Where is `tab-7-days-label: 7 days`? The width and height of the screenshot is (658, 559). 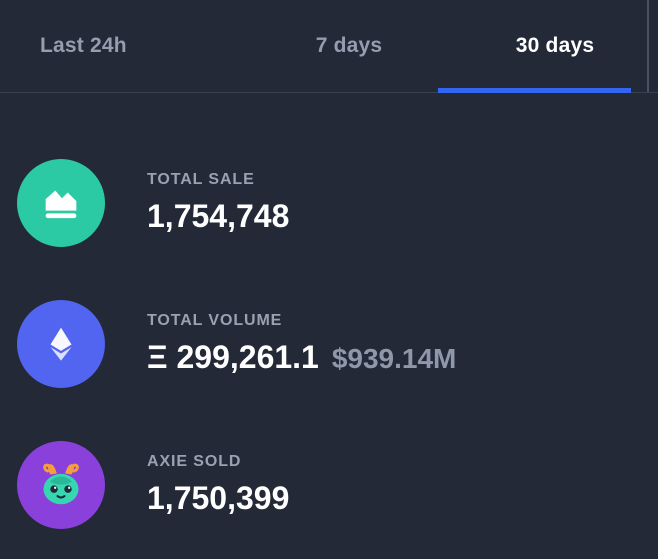
tab-7-days-label: 7 days is located at coordinates (349, 45).